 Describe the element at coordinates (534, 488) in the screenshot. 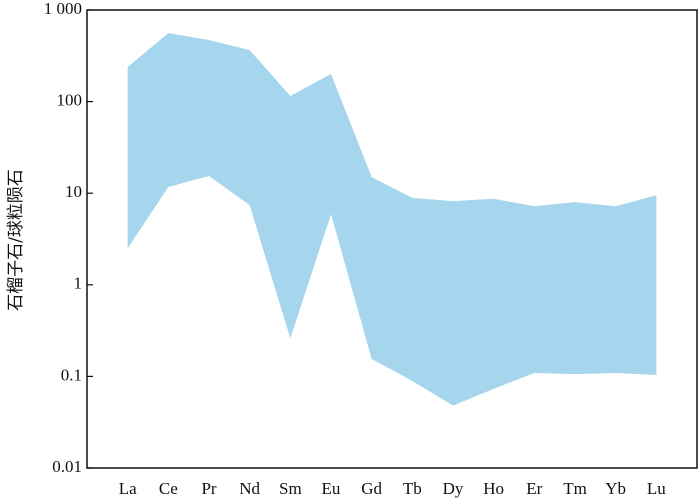

I see `x-tick-label: Er` at that location.